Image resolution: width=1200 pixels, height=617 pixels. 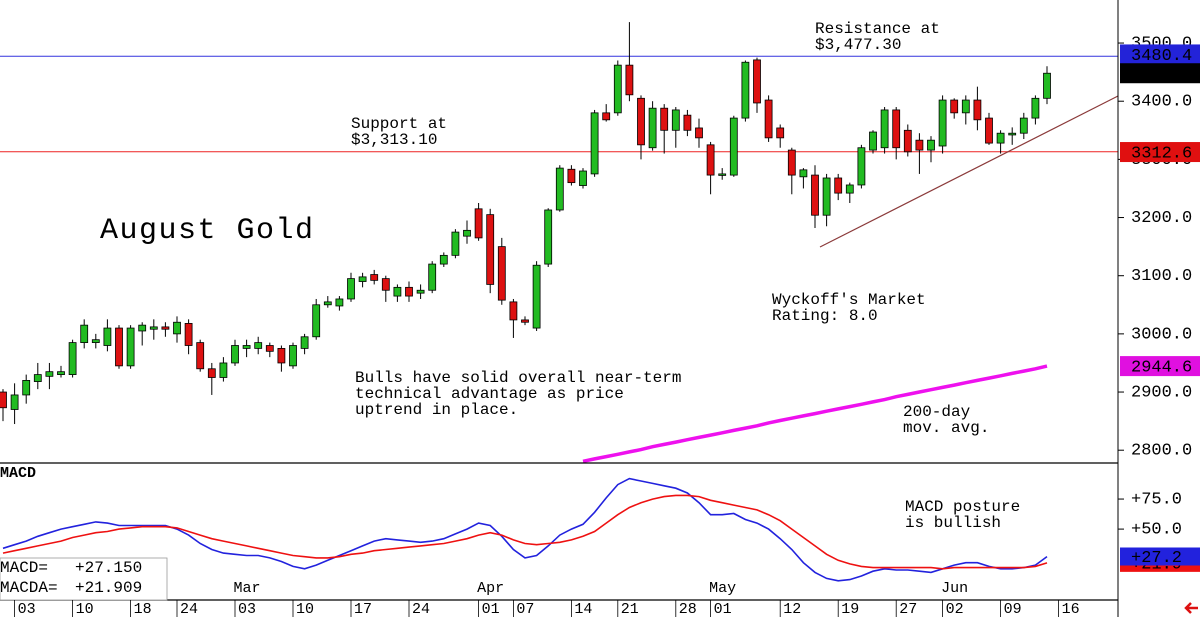 What do you see at coordinates (1161, 276) in the screenshot?
I see `y-tick-label: 3100.0` at bounding box center [1161, 276].